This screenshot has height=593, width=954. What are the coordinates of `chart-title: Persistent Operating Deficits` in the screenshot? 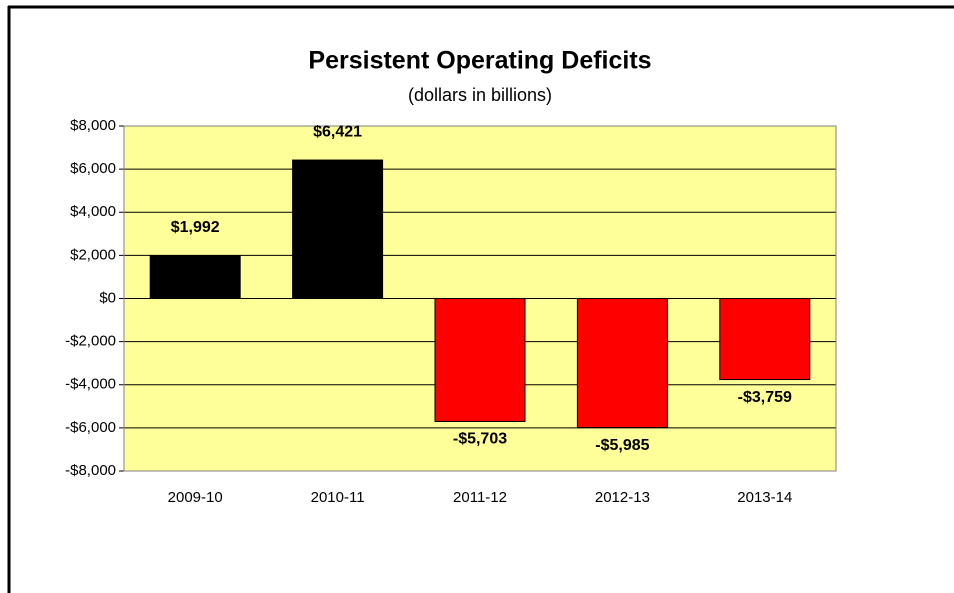 It's located at (479, 61).